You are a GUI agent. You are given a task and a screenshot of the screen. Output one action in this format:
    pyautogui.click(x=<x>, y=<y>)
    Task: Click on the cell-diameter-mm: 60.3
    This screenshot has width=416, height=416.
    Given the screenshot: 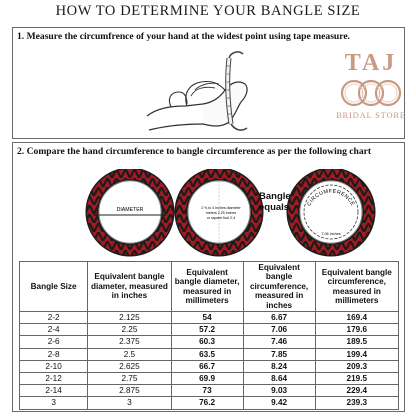 What is the action you would take?
    pyautogui.click(x=207, y=342)
    